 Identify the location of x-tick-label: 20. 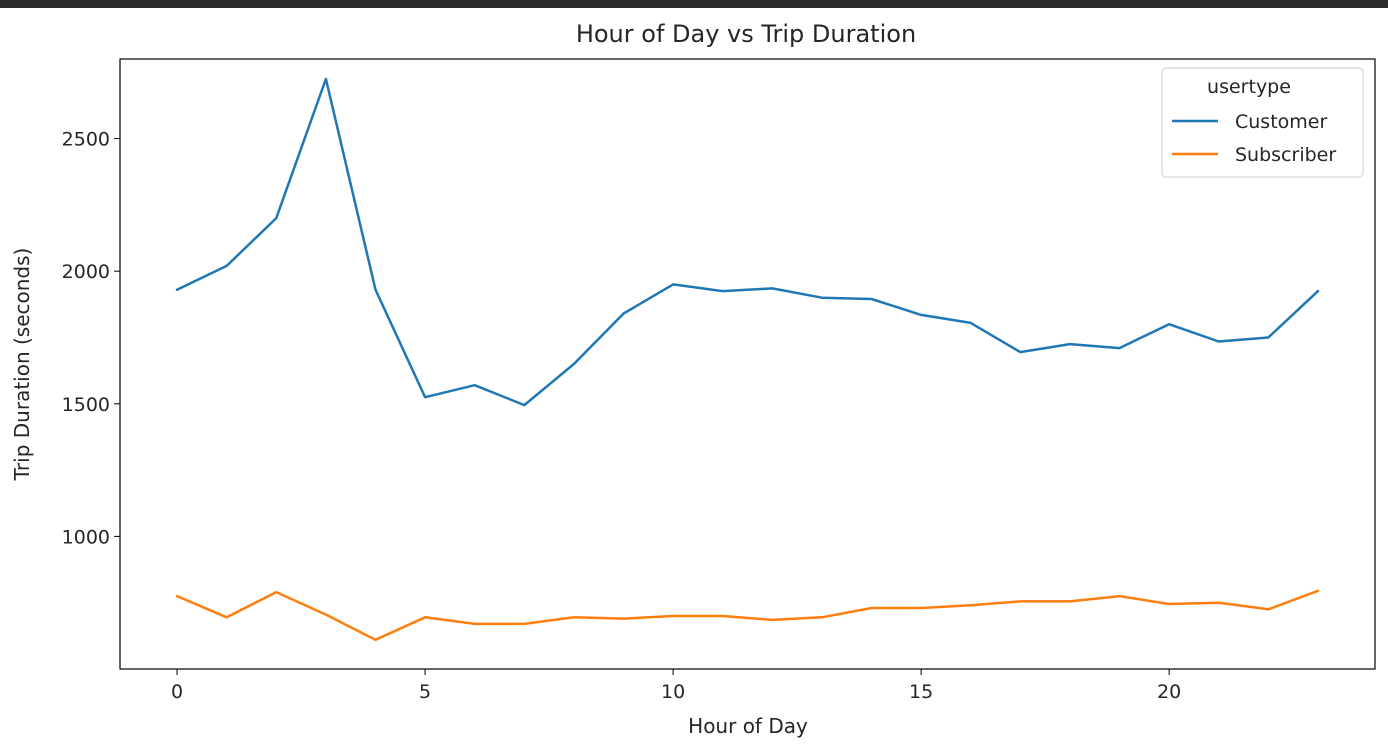
(1169, 692).